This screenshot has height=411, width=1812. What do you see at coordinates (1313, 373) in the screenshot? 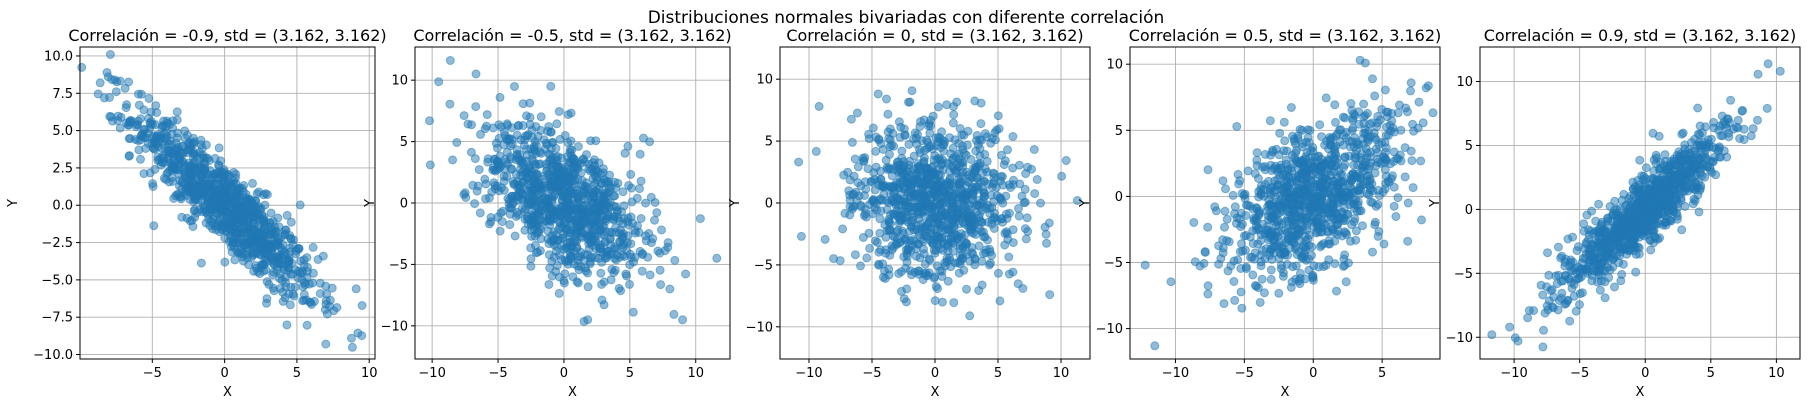
I see `x-tick-label: 0` at bounding box center [1313, 373].